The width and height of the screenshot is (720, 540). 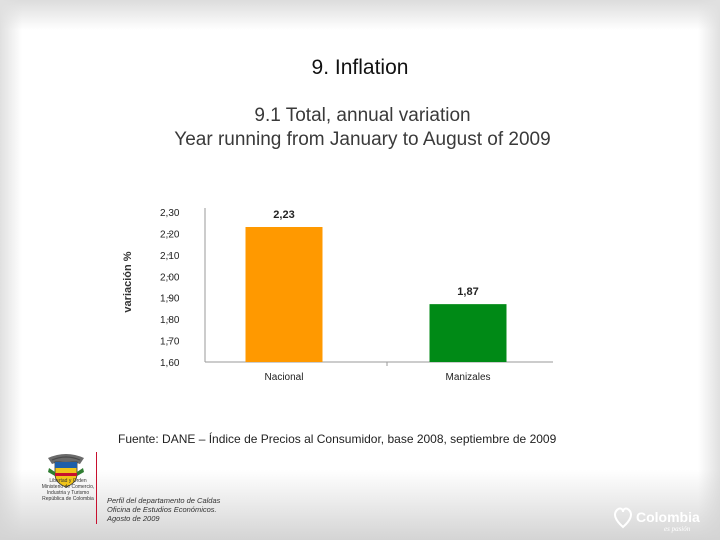 What do you see at coordinates (128, 281) in the screenshot?
I see `y-axis-label: variación %` at bounding box center [128, 281].